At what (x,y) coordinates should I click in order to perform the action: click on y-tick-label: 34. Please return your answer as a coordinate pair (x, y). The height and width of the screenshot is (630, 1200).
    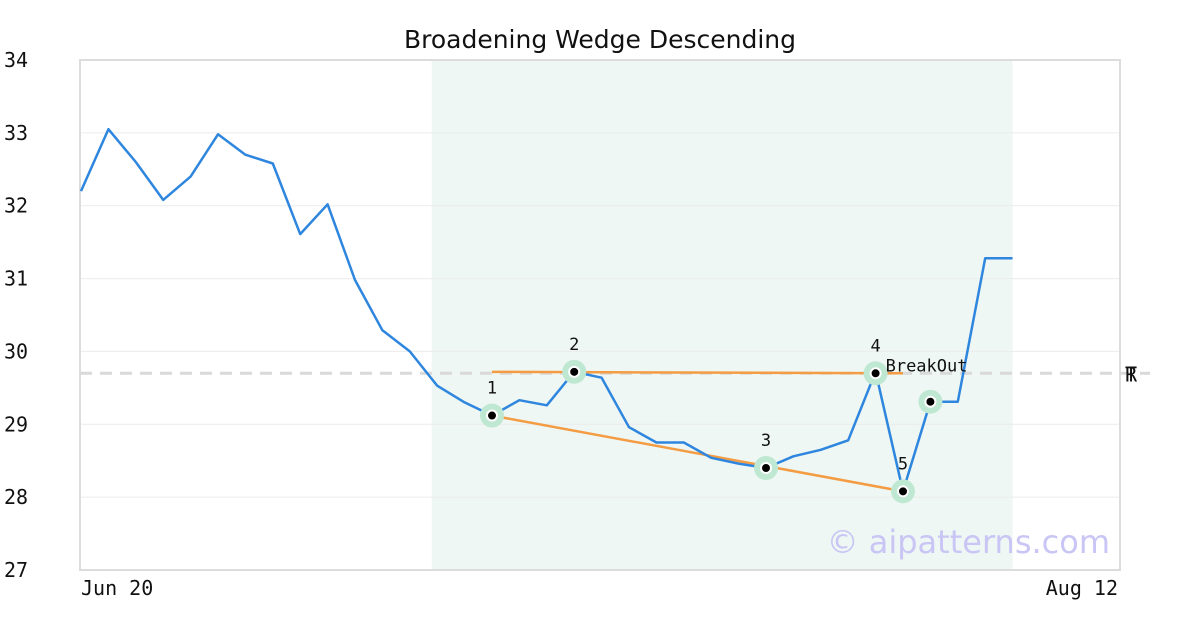
    Looking at the image, I should click on (16, 60).